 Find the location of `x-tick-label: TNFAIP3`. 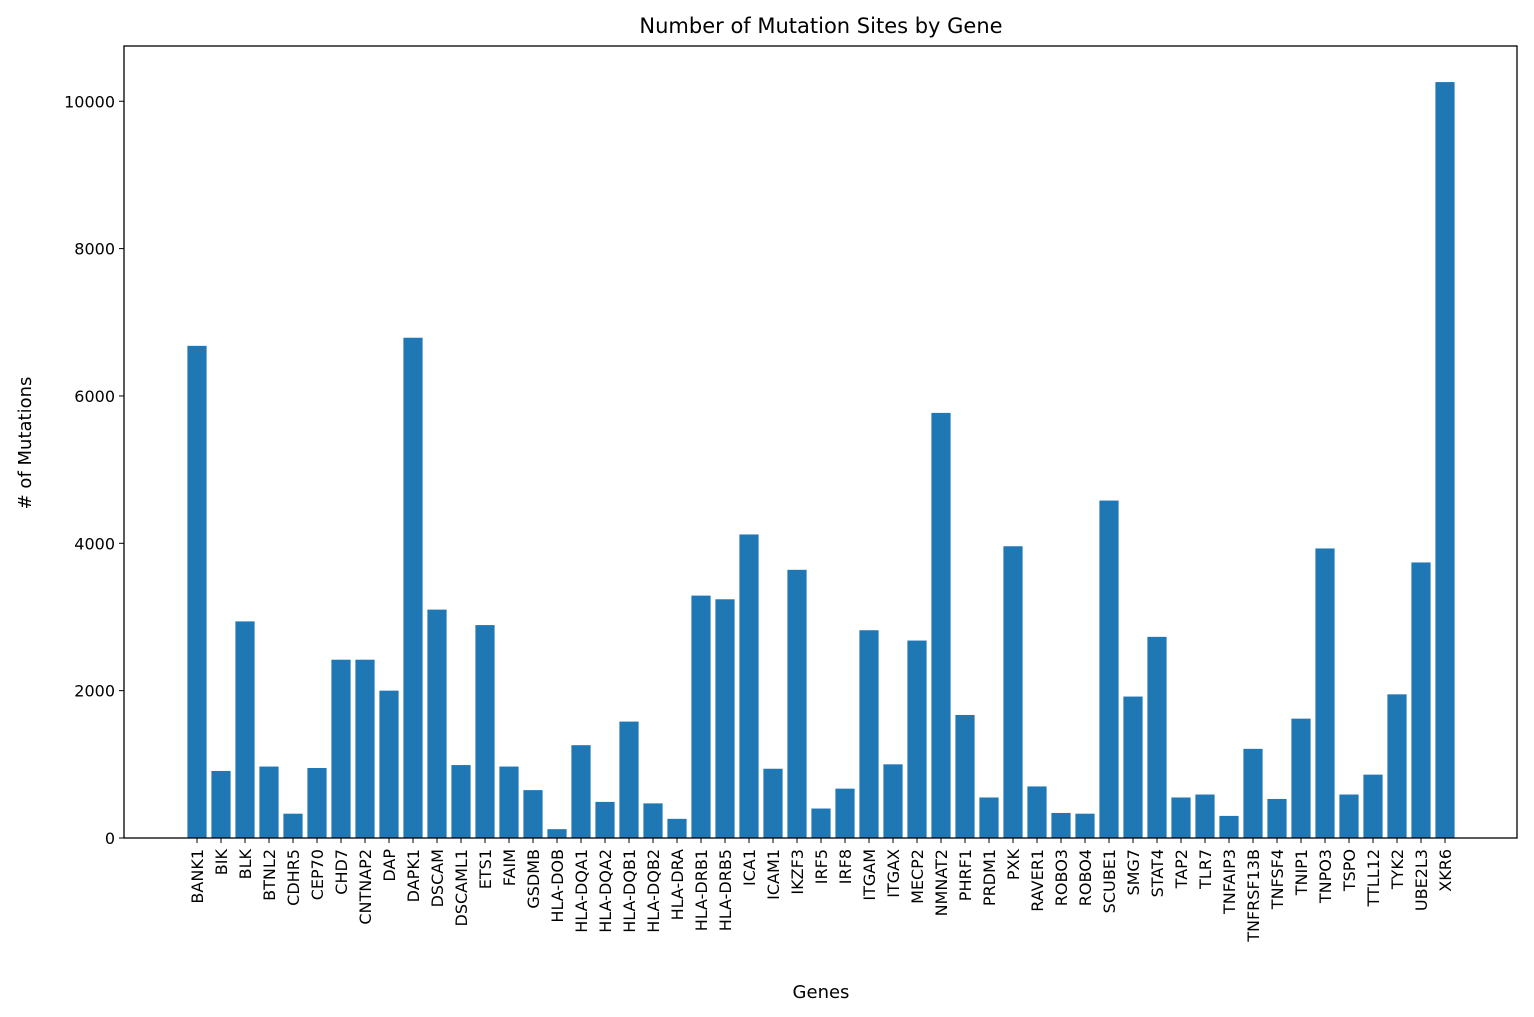

x-tick-label: TNFAIP3 is located at coordinates (1229, 882).